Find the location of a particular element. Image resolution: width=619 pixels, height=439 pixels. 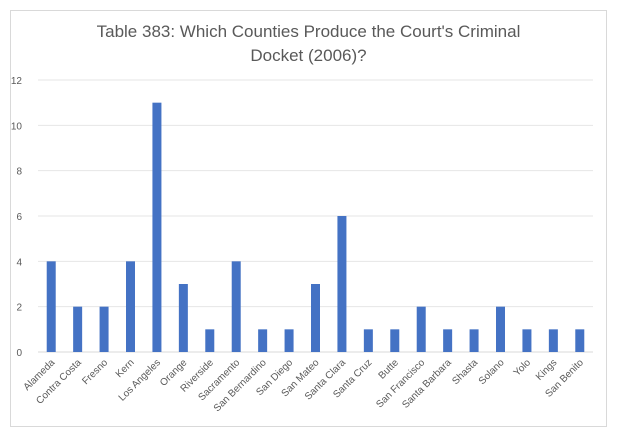

x-tick-label: Fresno is located at coordinates (95, 372).